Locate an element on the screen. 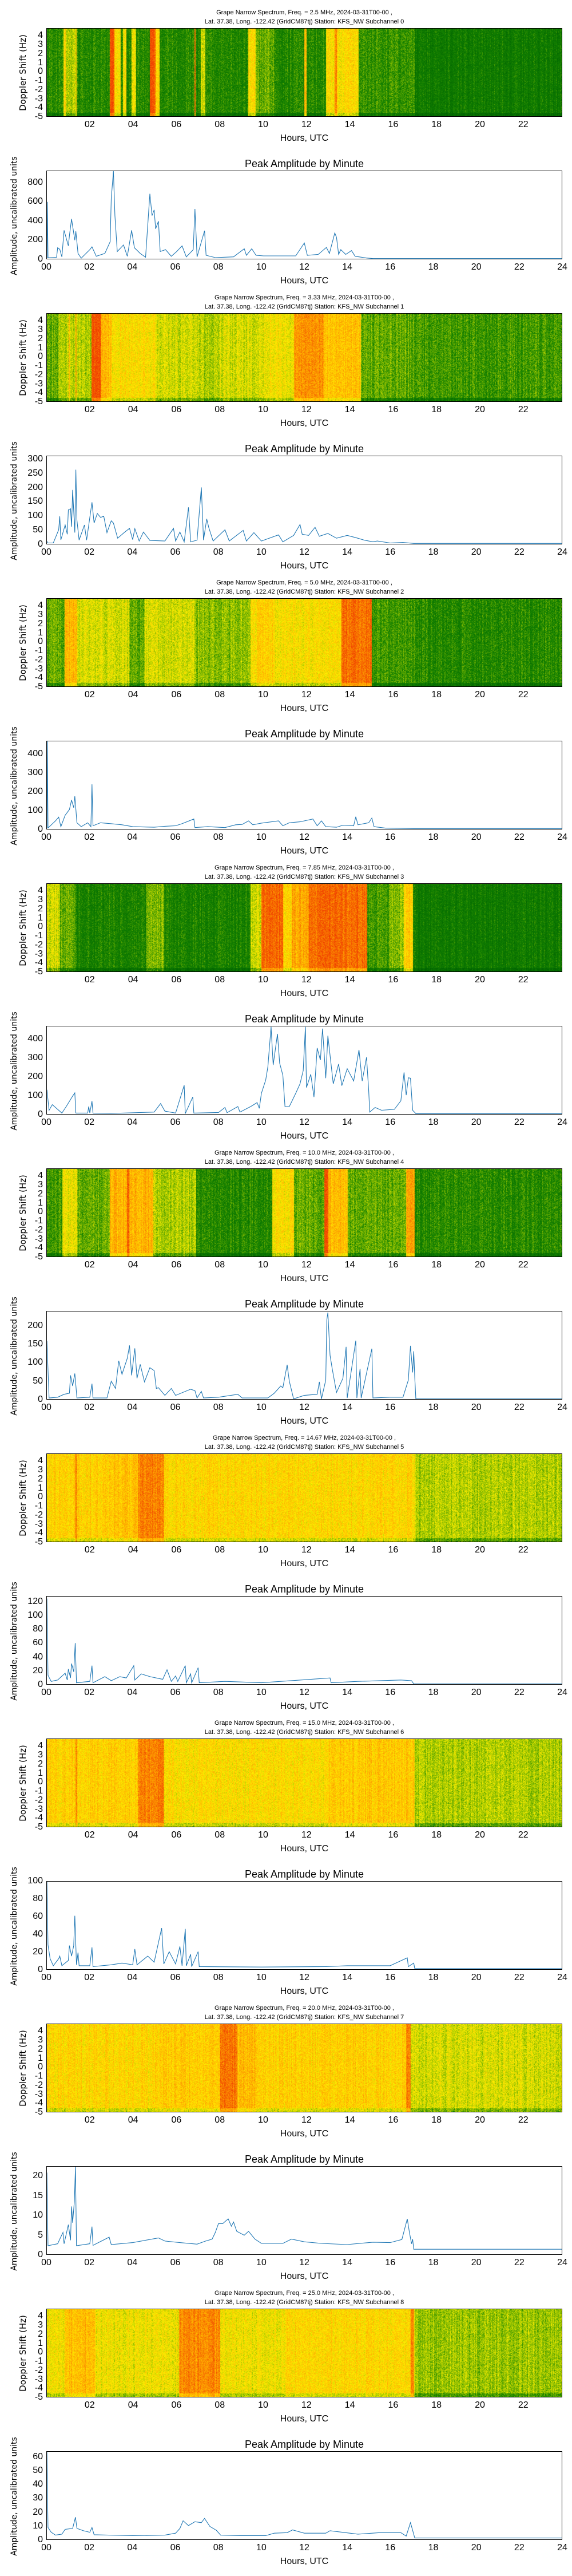  amplitude-y-tick-label: 20 is located at coordinates (38, 2176).